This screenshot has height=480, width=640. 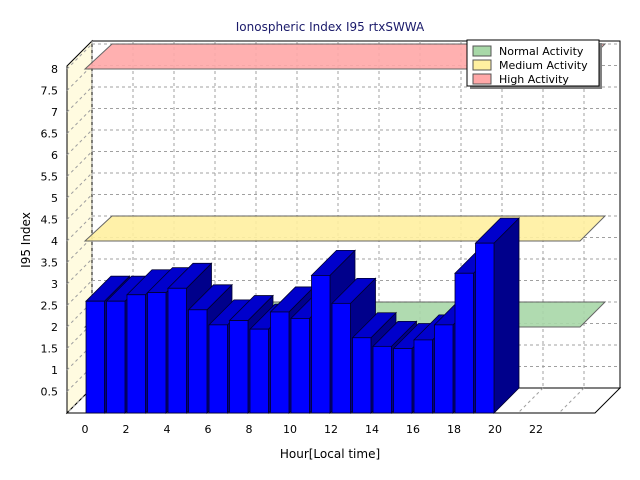 What do you see at coordinates (54, 284) in the screenshot?
I see `y-tick-label: 3` at bounding box center [54, 284].